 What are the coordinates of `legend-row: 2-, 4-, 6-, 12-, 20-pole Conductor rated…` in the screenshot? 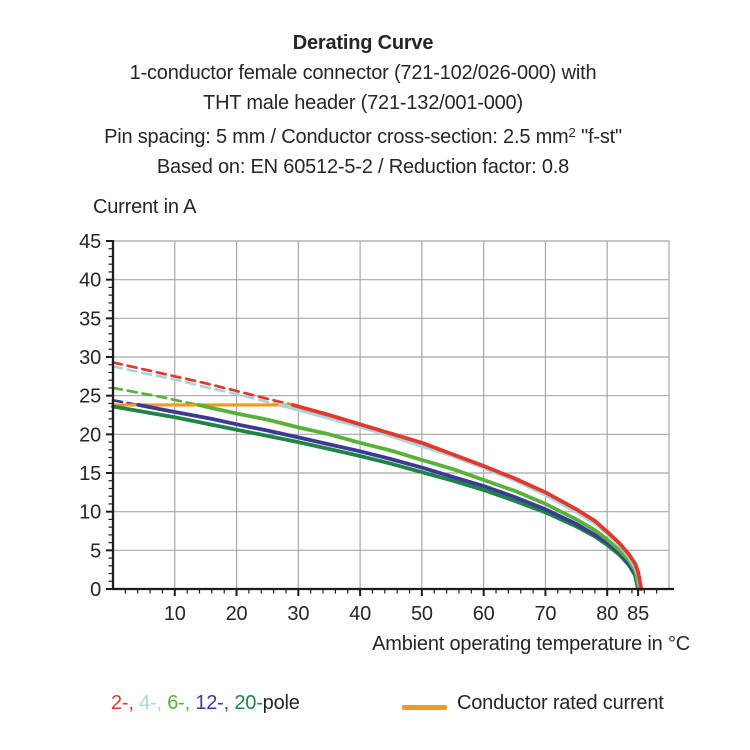 It's located at (375, 712).